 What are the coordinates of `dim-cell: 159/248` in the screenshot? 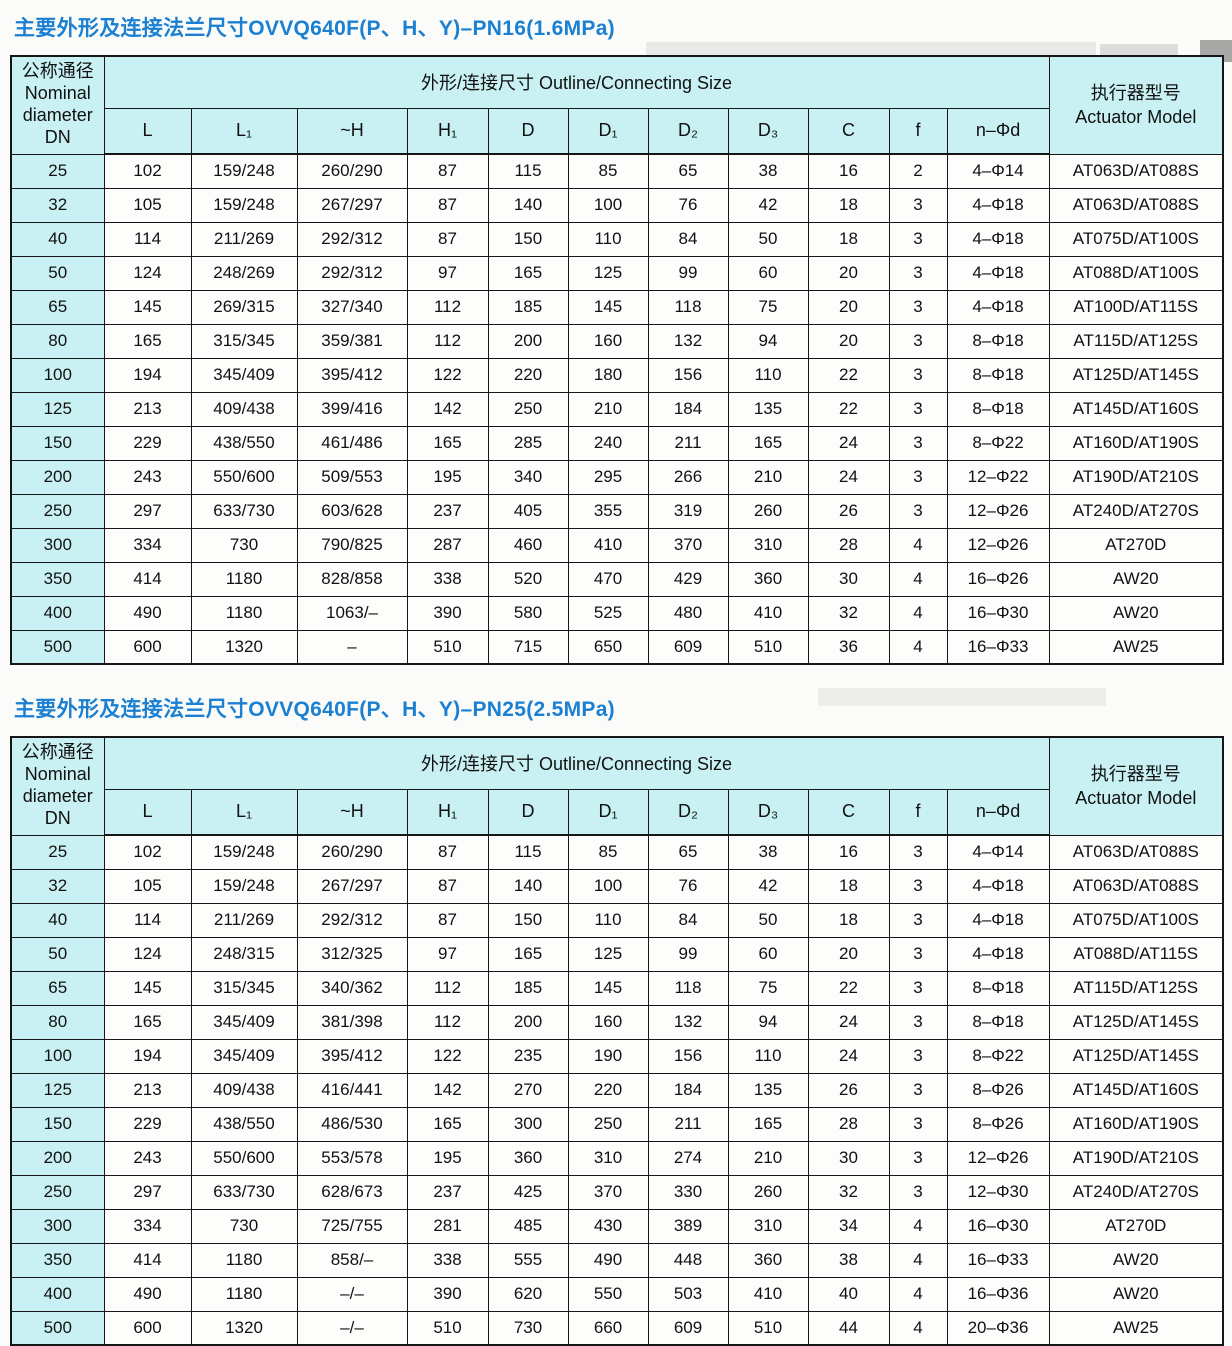 It's located at (244, 852).